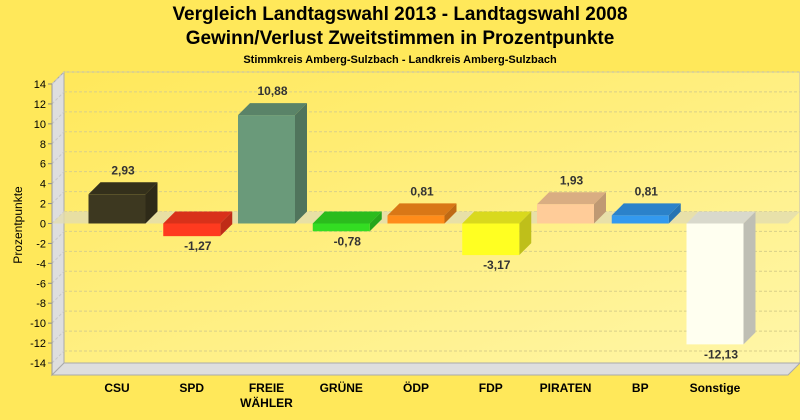  Describe the element at coordinates (40, 85) in the screenshot. I see `y-tick-label: 14` at that location.